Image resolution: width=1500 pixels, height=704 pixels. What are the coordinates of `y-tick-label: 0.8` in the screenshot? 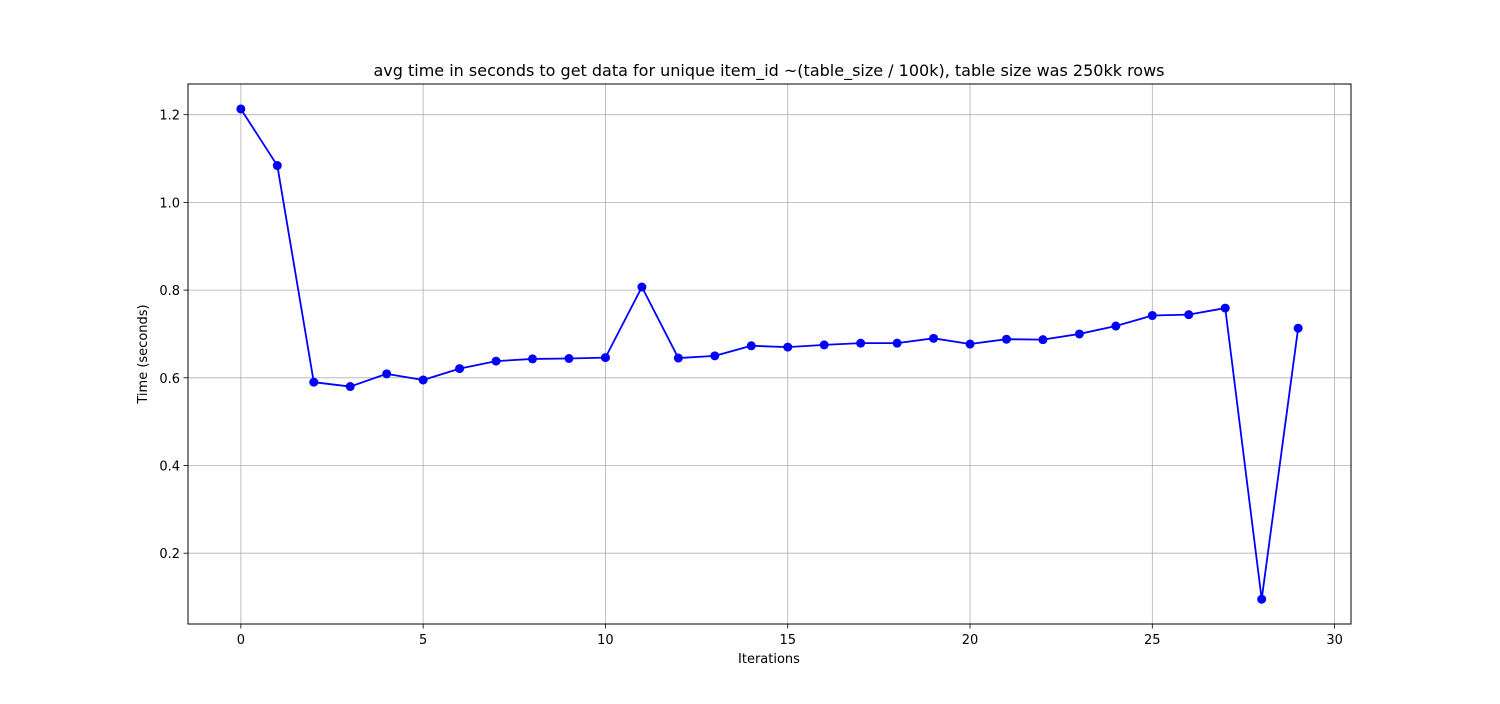 It's located at (169, 291).